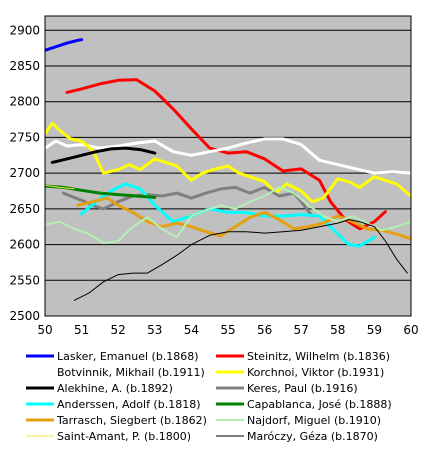  I want to click on legend-label: Saint-Amant, P. (b.1800), so click(124, 436).